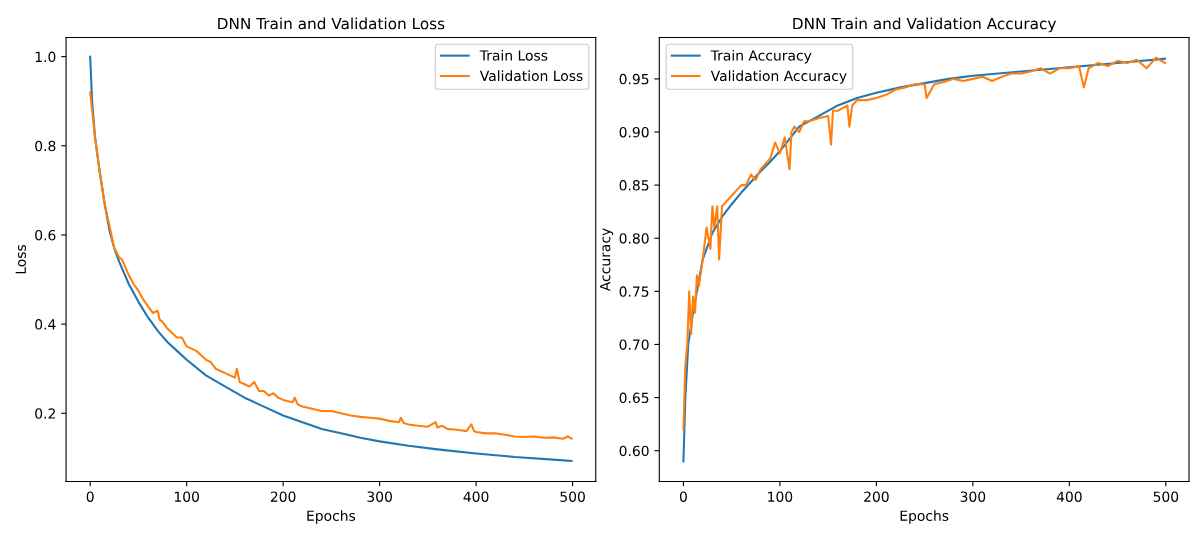 This screenshot has width=1201, height=535. What do you see at coordinates (45, 57) in the screenshot?
I see `y-tick-label: 1.0` at bounding box center [45, 57].